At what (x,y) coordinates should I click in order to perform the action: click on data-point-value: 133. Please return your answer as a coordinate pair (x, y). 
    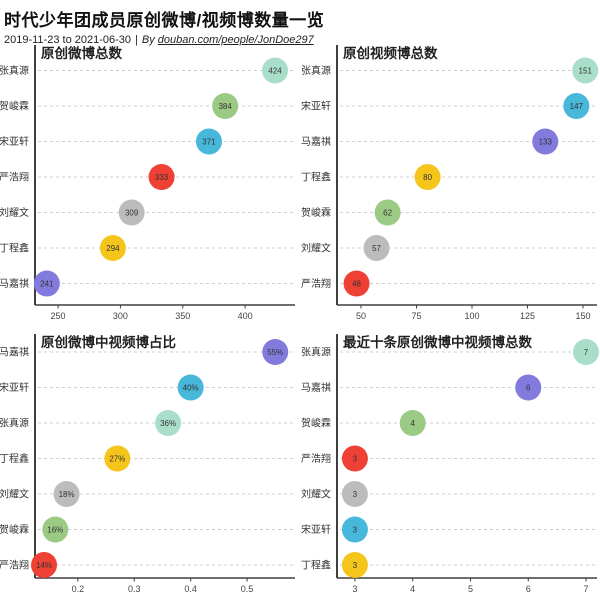
    Looking at the image, I should click on (546, 141).